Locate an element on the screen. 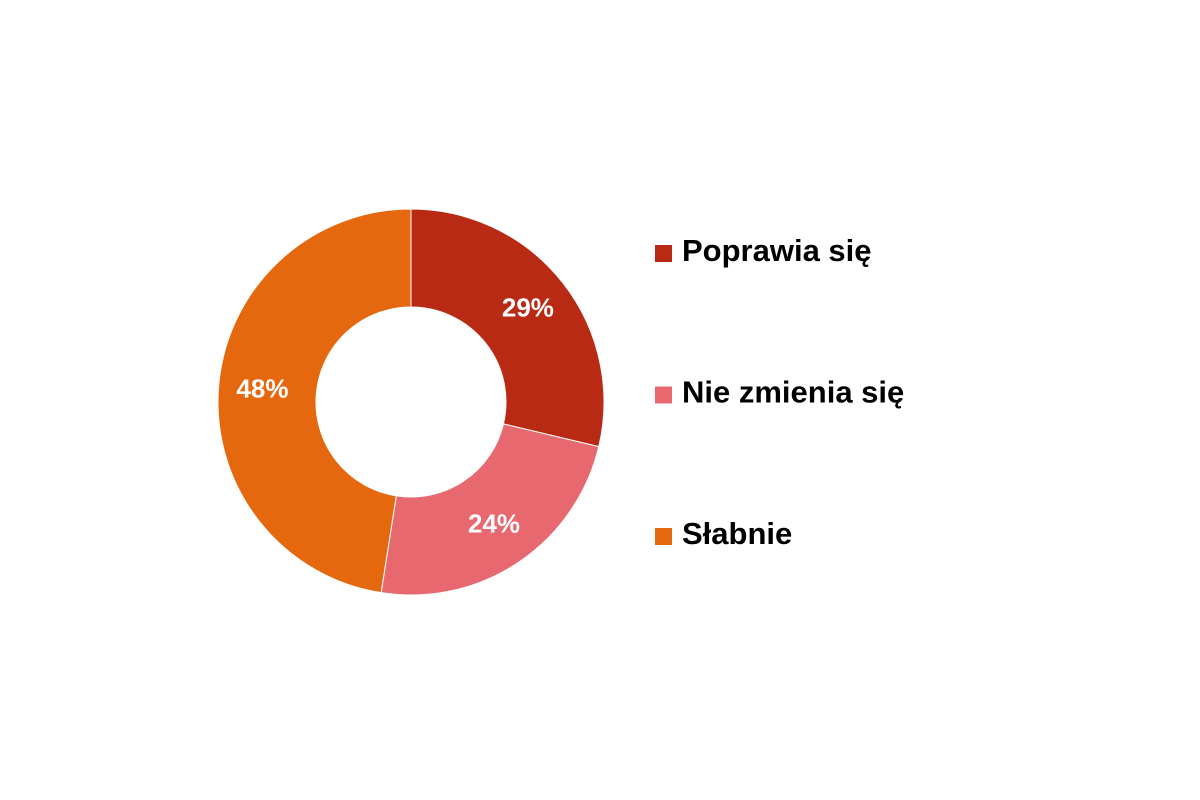 Image resolution: width=1200 pixels, height=800 pixels. value-label: 24% is located at coordinates (494, 524).